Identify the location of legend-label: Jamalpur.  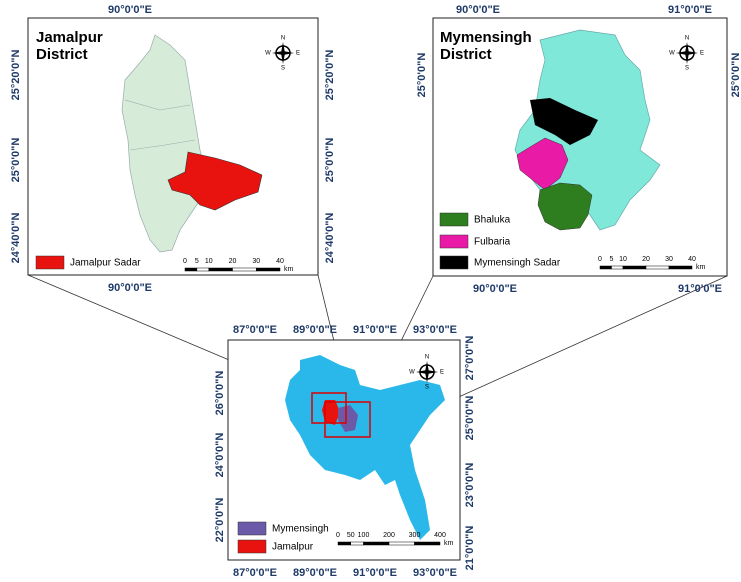
(293, 547).